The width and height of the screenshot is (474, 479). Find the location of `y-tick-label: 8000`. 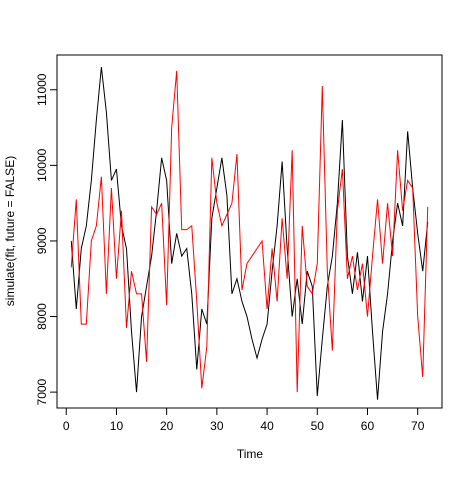

y-tick-label: 8000 is located at coordinates (42, 316).